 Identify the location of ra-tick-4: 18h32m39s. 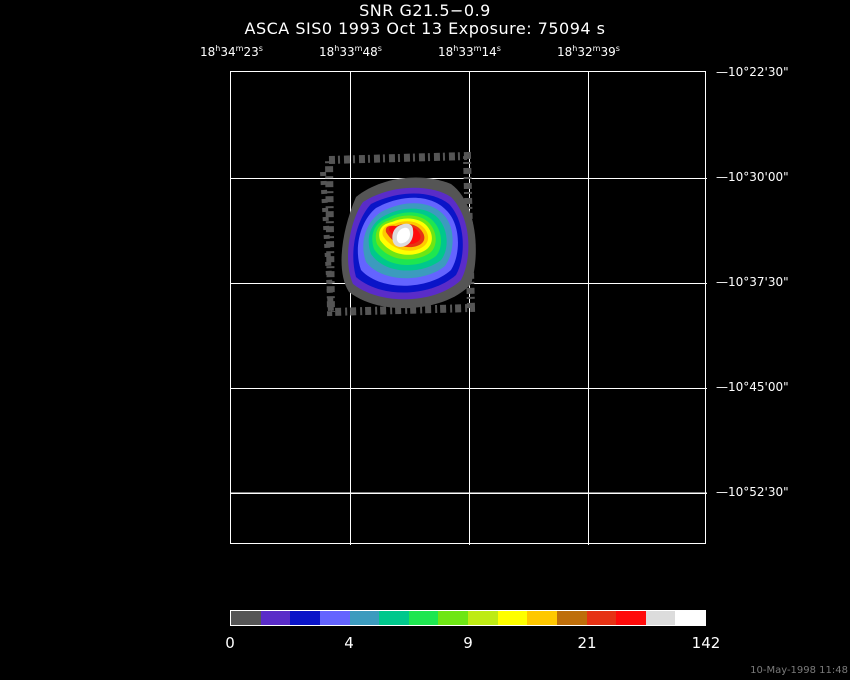
(588, 51).